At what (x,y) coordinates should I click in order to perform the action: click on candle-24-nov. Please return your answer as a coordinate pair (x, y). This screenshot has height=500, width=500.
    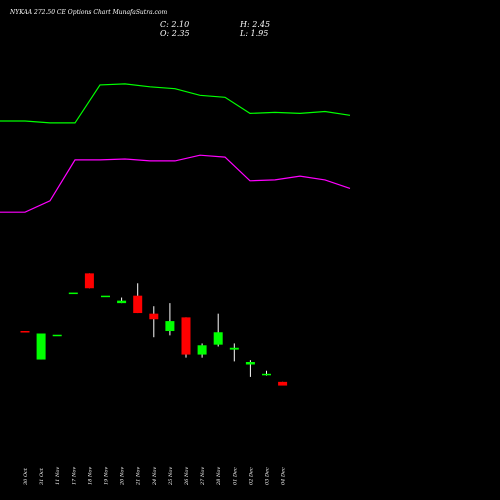
    Looking at the image, I should click on (154, 322).